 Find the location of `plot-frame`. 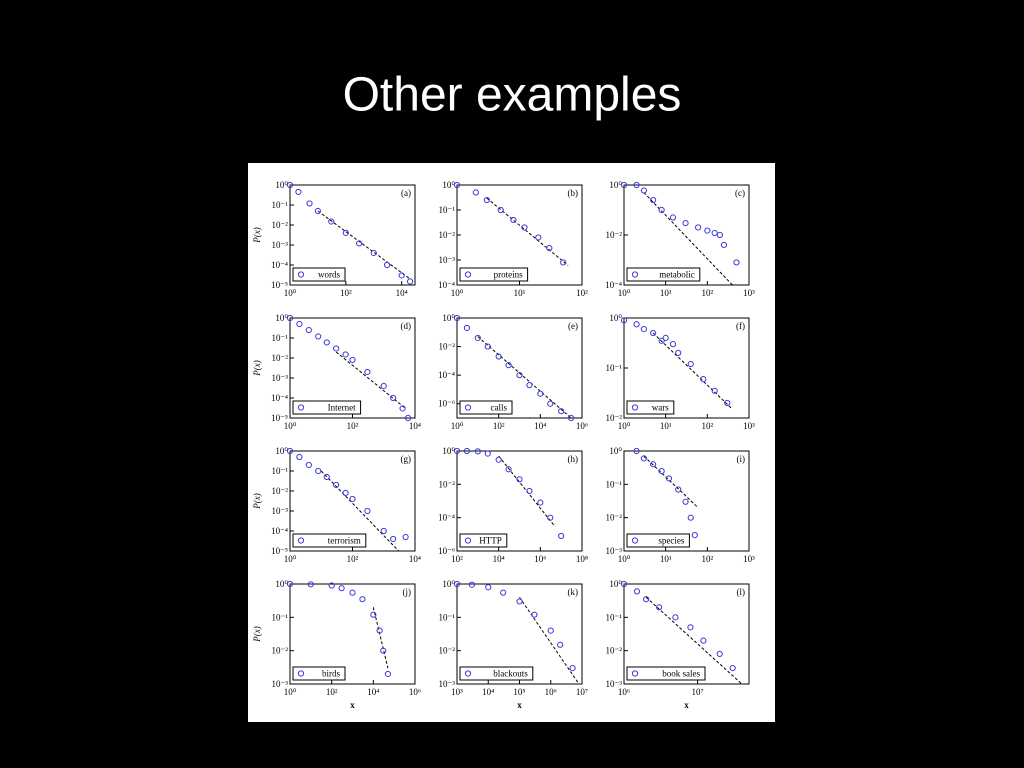

plot-frame is located at coordinates (352, 634).